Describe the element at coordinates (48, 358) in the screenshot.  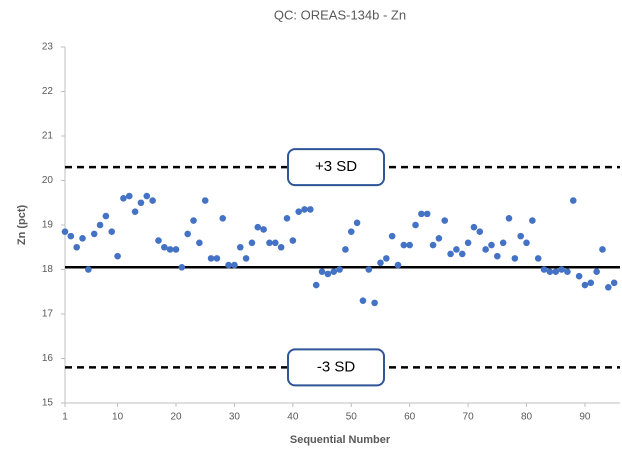
I see `y-tick-label: 16` at that location.